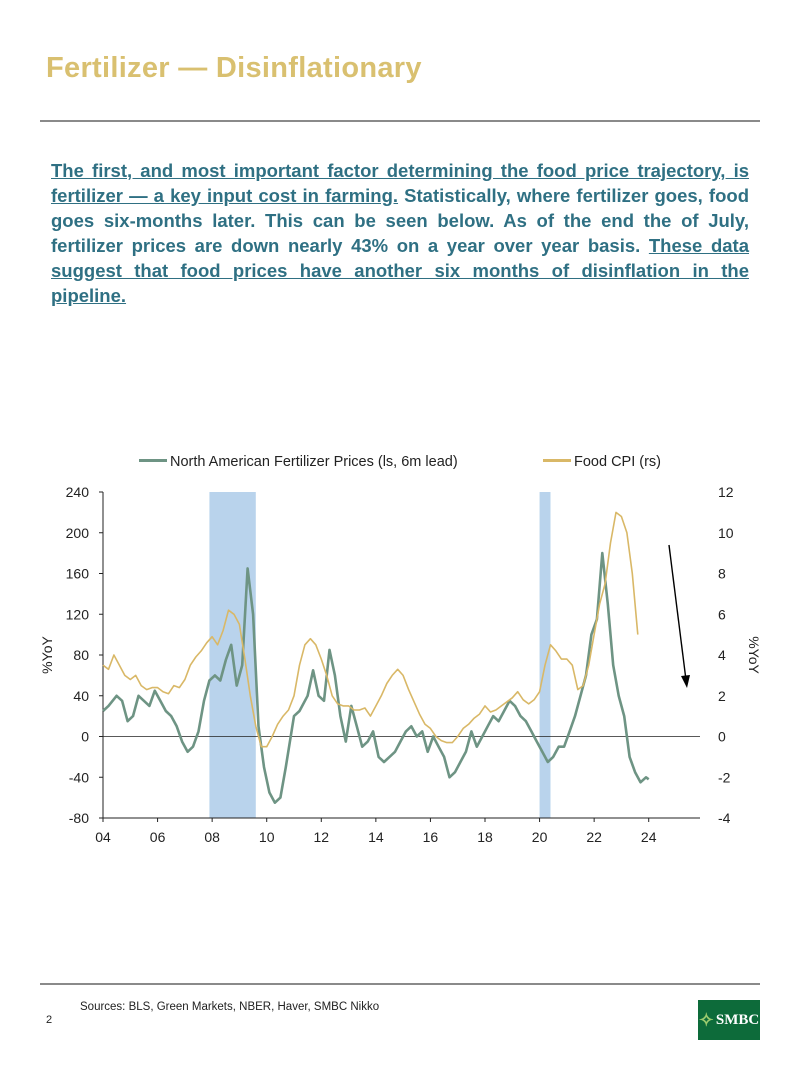  What do you see at coordinates (706, 1019) in the screenshot?
I see `leaf-icon: ✧` at bounding box center [706, 1019].